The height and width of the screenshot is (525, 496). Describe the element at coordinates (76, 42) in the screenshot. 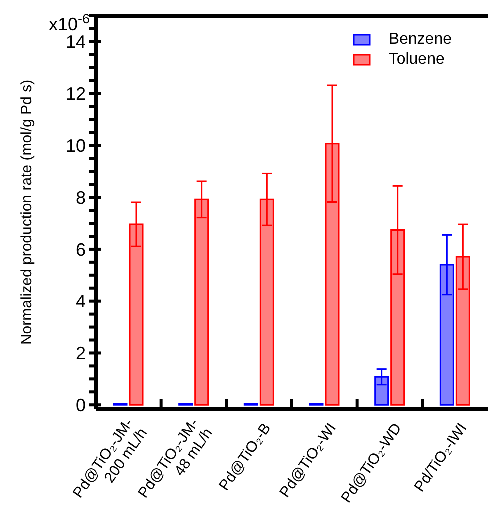

I see `y-tick-label: 14` at that location.